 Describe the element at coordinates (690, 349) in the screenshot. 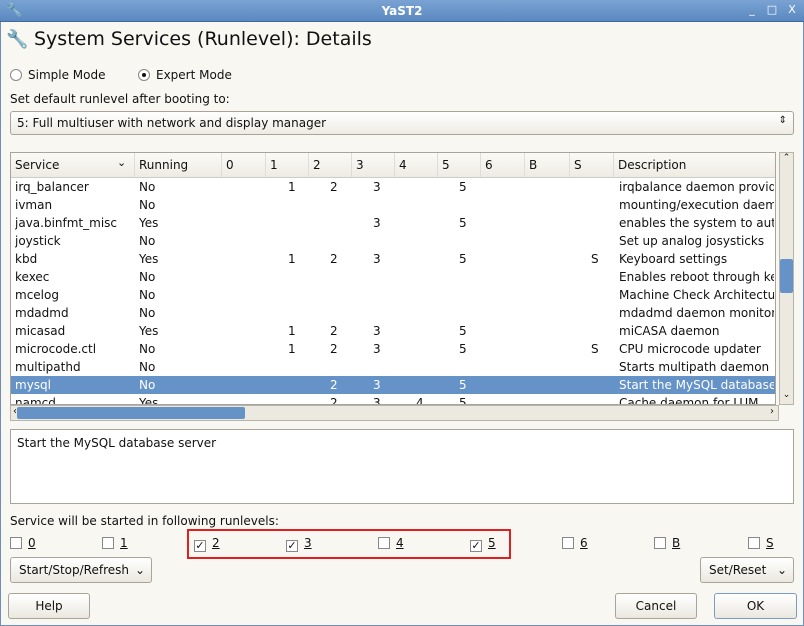

I see `cell-description: CPU microcode updater` at that location.